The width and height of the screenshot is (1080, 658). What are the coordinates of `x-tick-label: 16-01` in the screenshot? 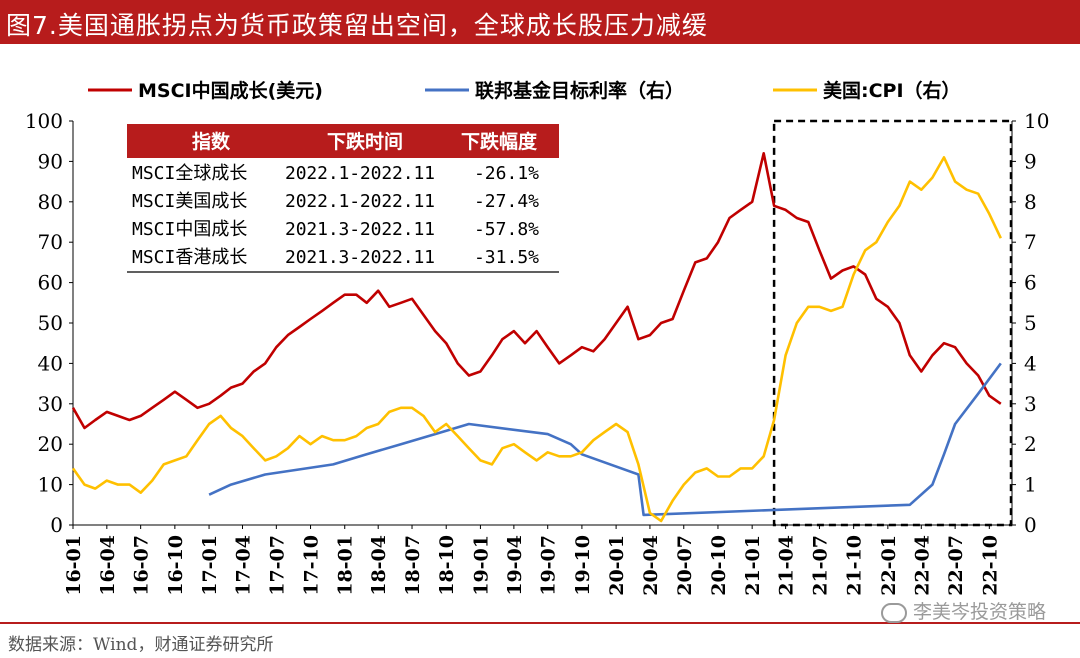 It's located at (74, 565).